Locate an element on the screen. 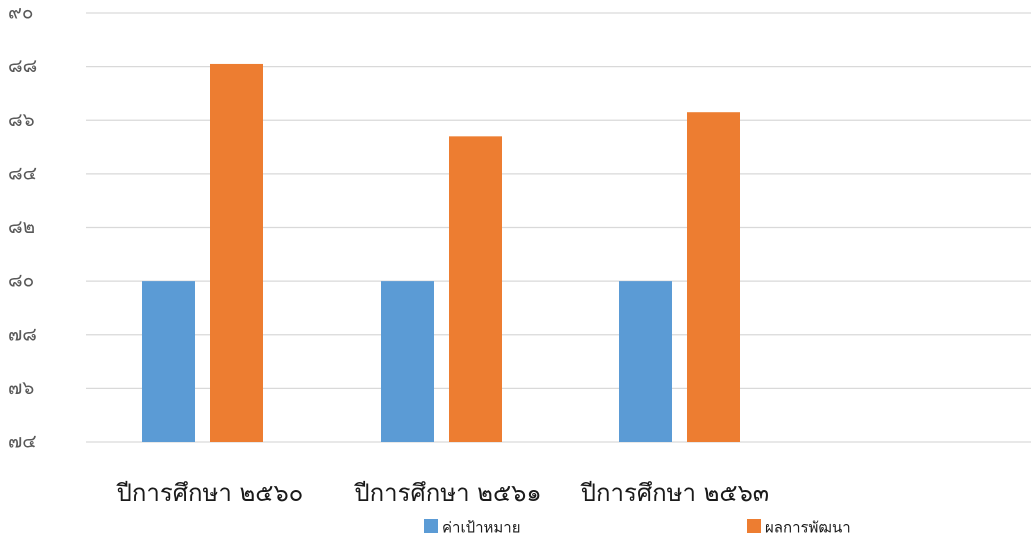  y-tick-label: ๘๘ is located at coordinates (22, 66).